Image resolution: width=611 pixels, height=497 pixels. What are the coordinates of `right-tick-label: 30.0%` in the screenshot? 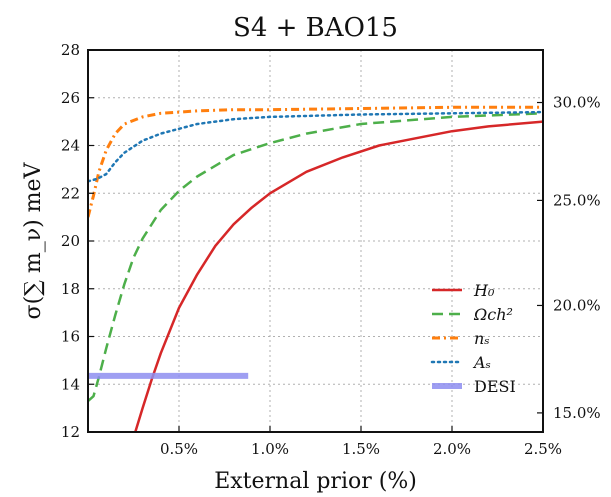 It's located at (577, 103).